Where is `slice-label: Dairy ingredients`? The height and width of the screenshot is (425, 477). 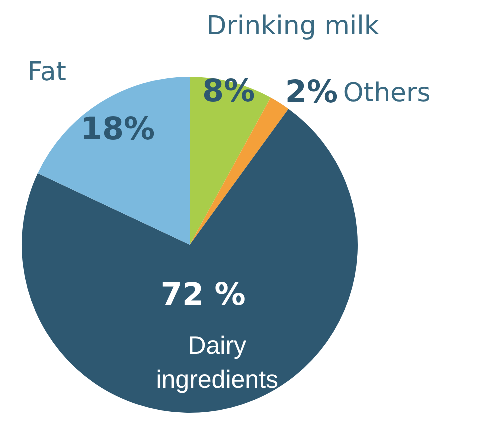
slice-label: Dairy ingredients is located at coordinates (217, 363).